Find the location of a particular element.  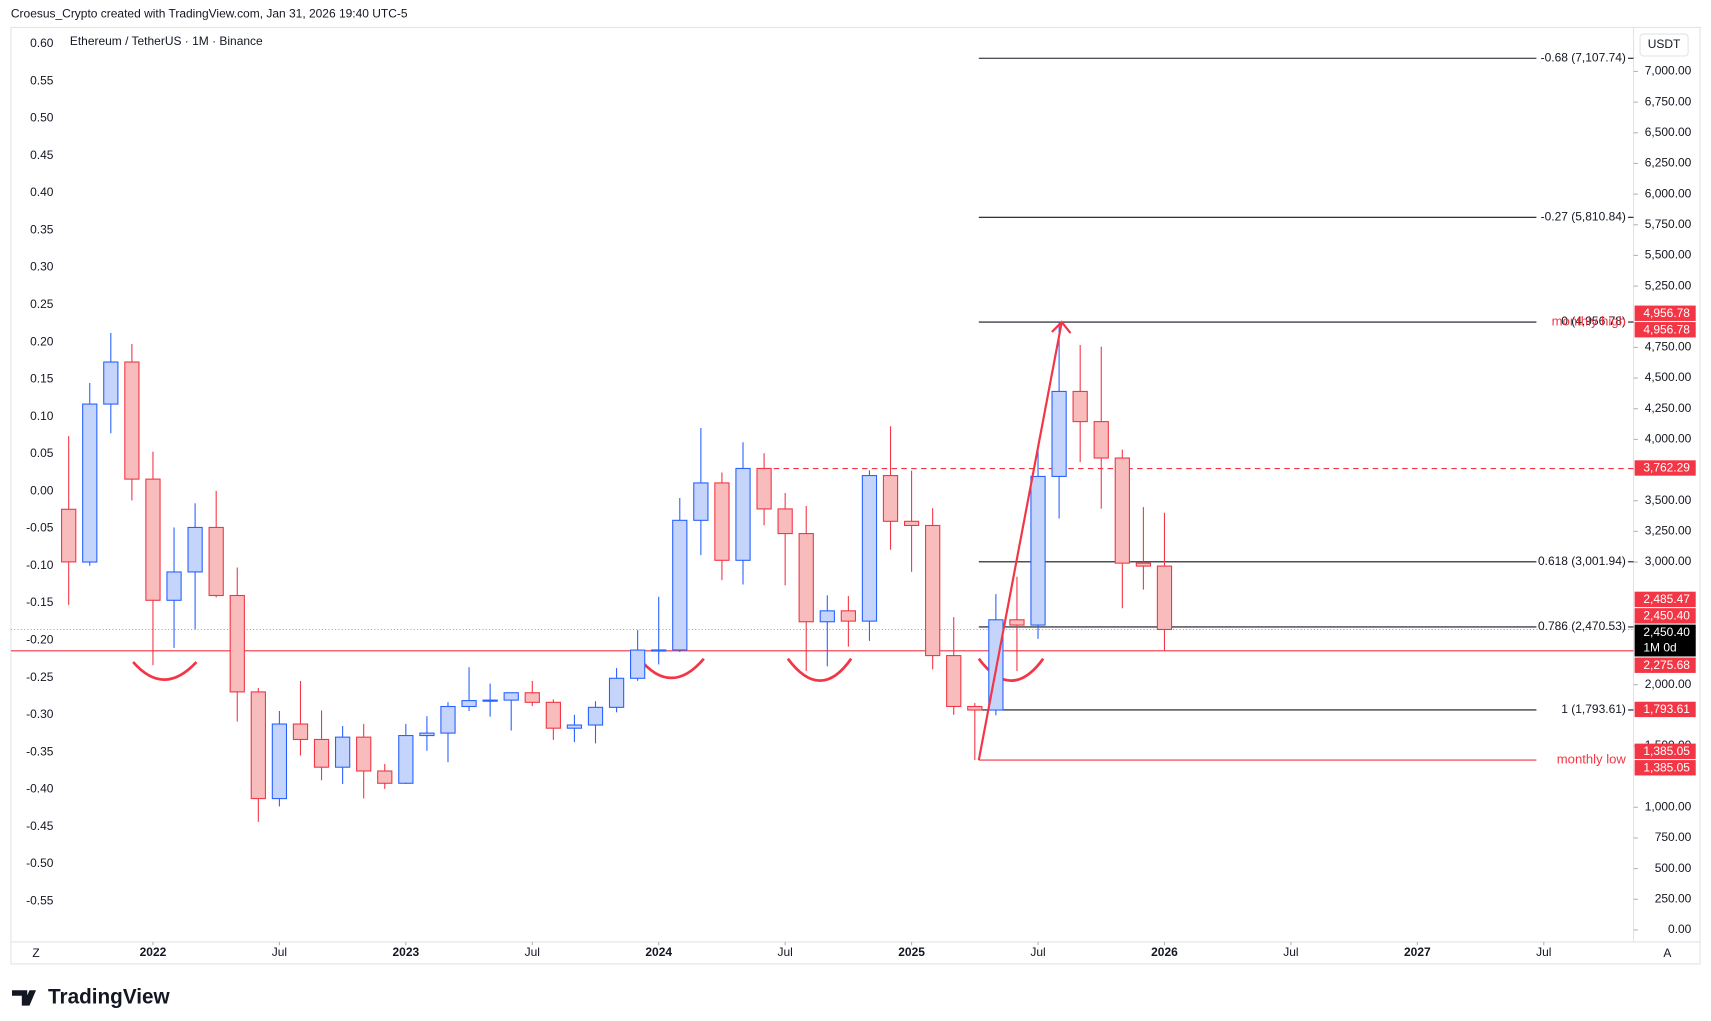

logo-icon is located at coordinates (24, 998).